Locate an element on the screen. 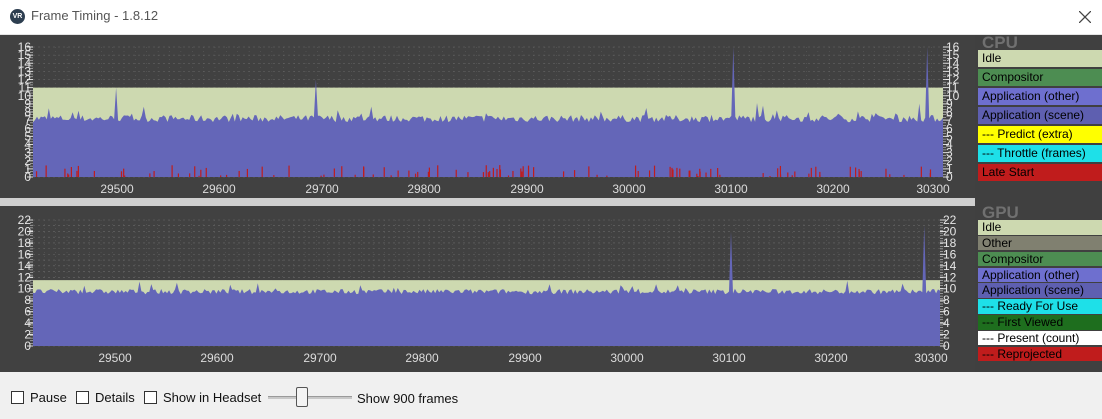 This screenshot has width=1102, height=419. cpu-legend-item: --- Throttle (frames) is located at coordinates (1040, 153).